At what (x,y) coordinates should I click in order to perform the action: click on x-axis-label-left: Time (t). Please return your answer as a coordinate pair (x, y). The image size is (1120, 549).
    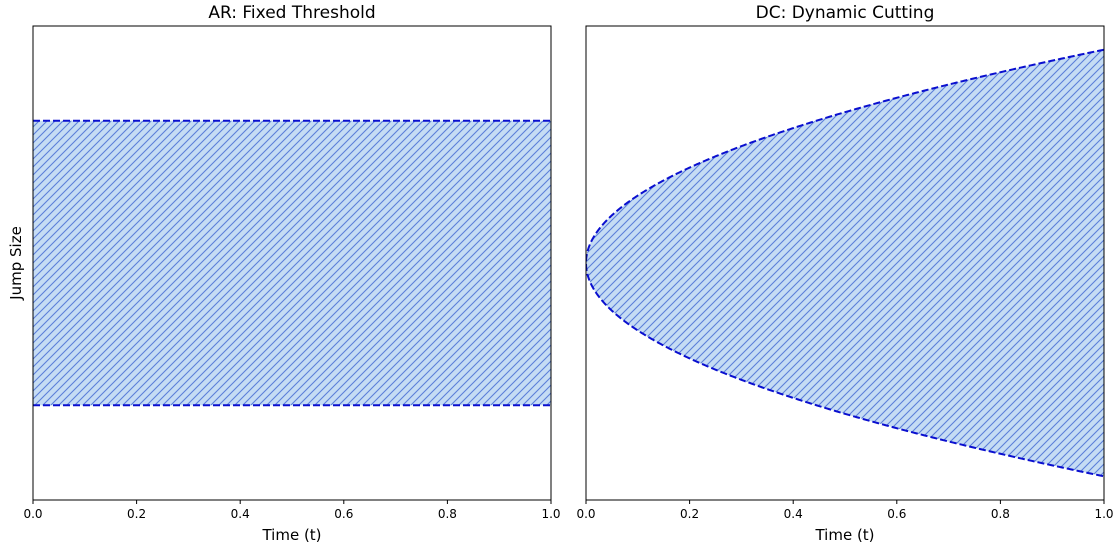
    Looking at the image, I should click on (291, 535).